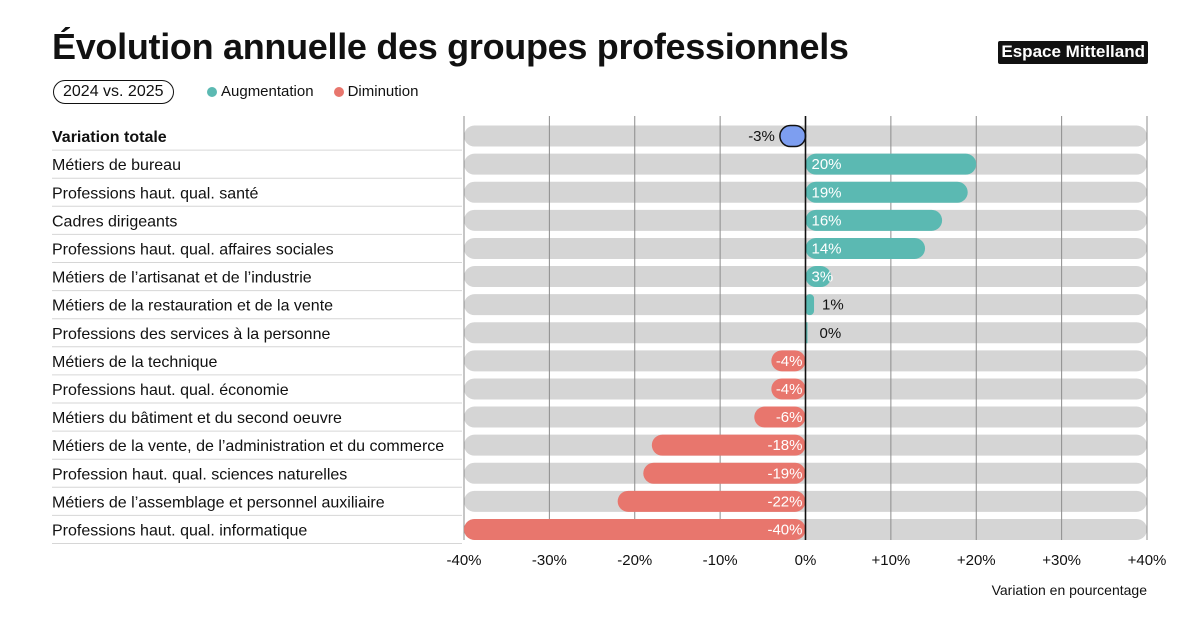  Describe the element at coordinates (170, 390) in the screenshot. I see `category-label: Professions haut. qual. économie` at that location.